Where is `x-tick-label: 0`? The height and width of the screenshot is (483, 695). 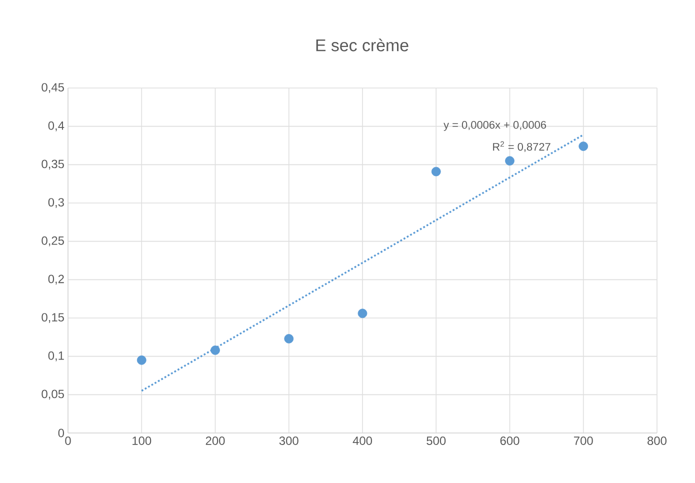 x-tick-label: 0 is located at coordinates (68, 440).